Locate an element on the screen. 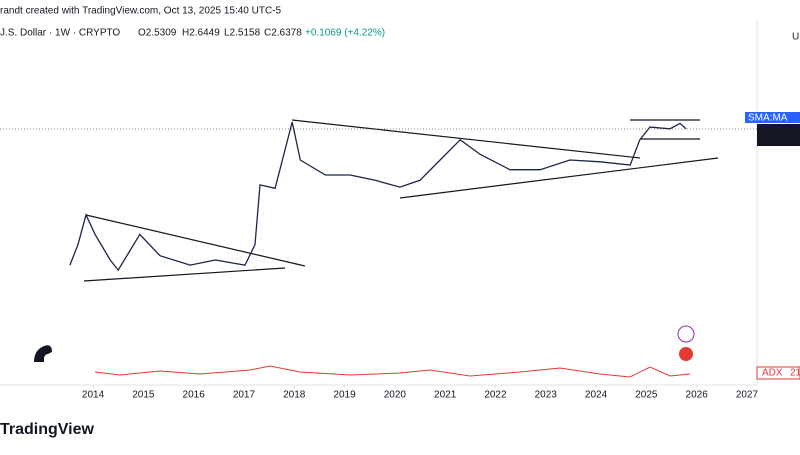  logo-dino is located at coordinates (43, 353).